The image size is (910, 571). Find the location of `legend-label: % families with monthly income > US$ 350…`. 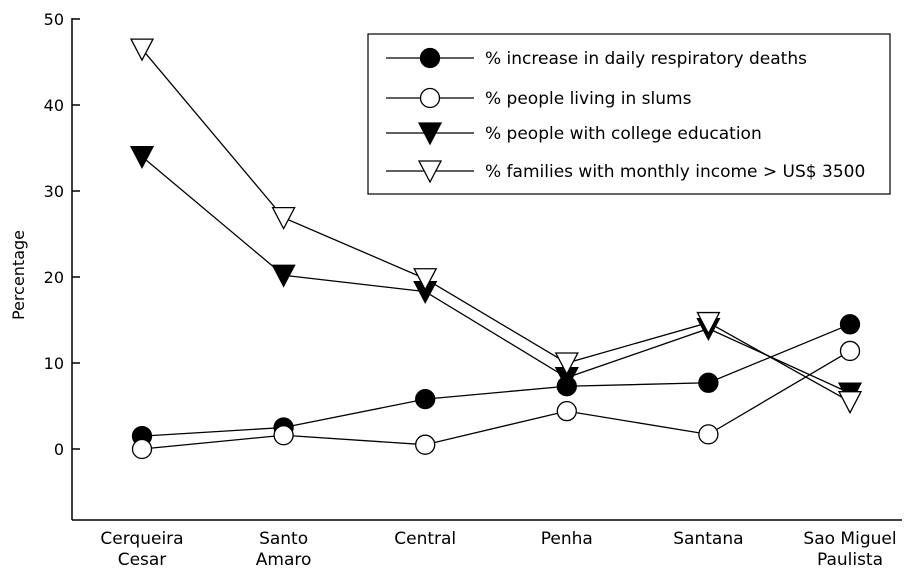

legend-label: % families with monthly income > US$ 350… is located at coordinates (675, 172).